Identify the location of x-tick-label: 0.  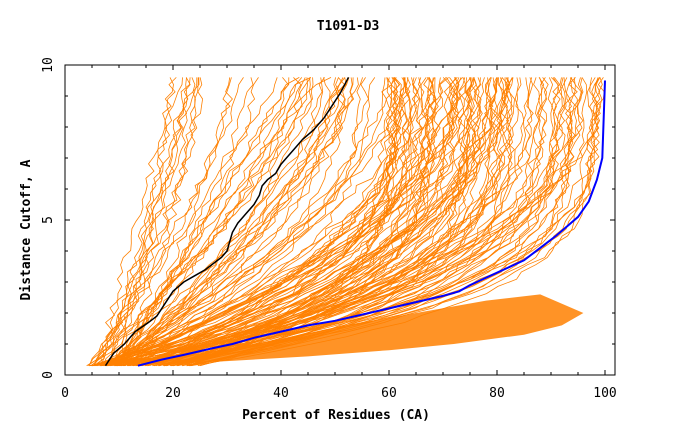
(65, 393).